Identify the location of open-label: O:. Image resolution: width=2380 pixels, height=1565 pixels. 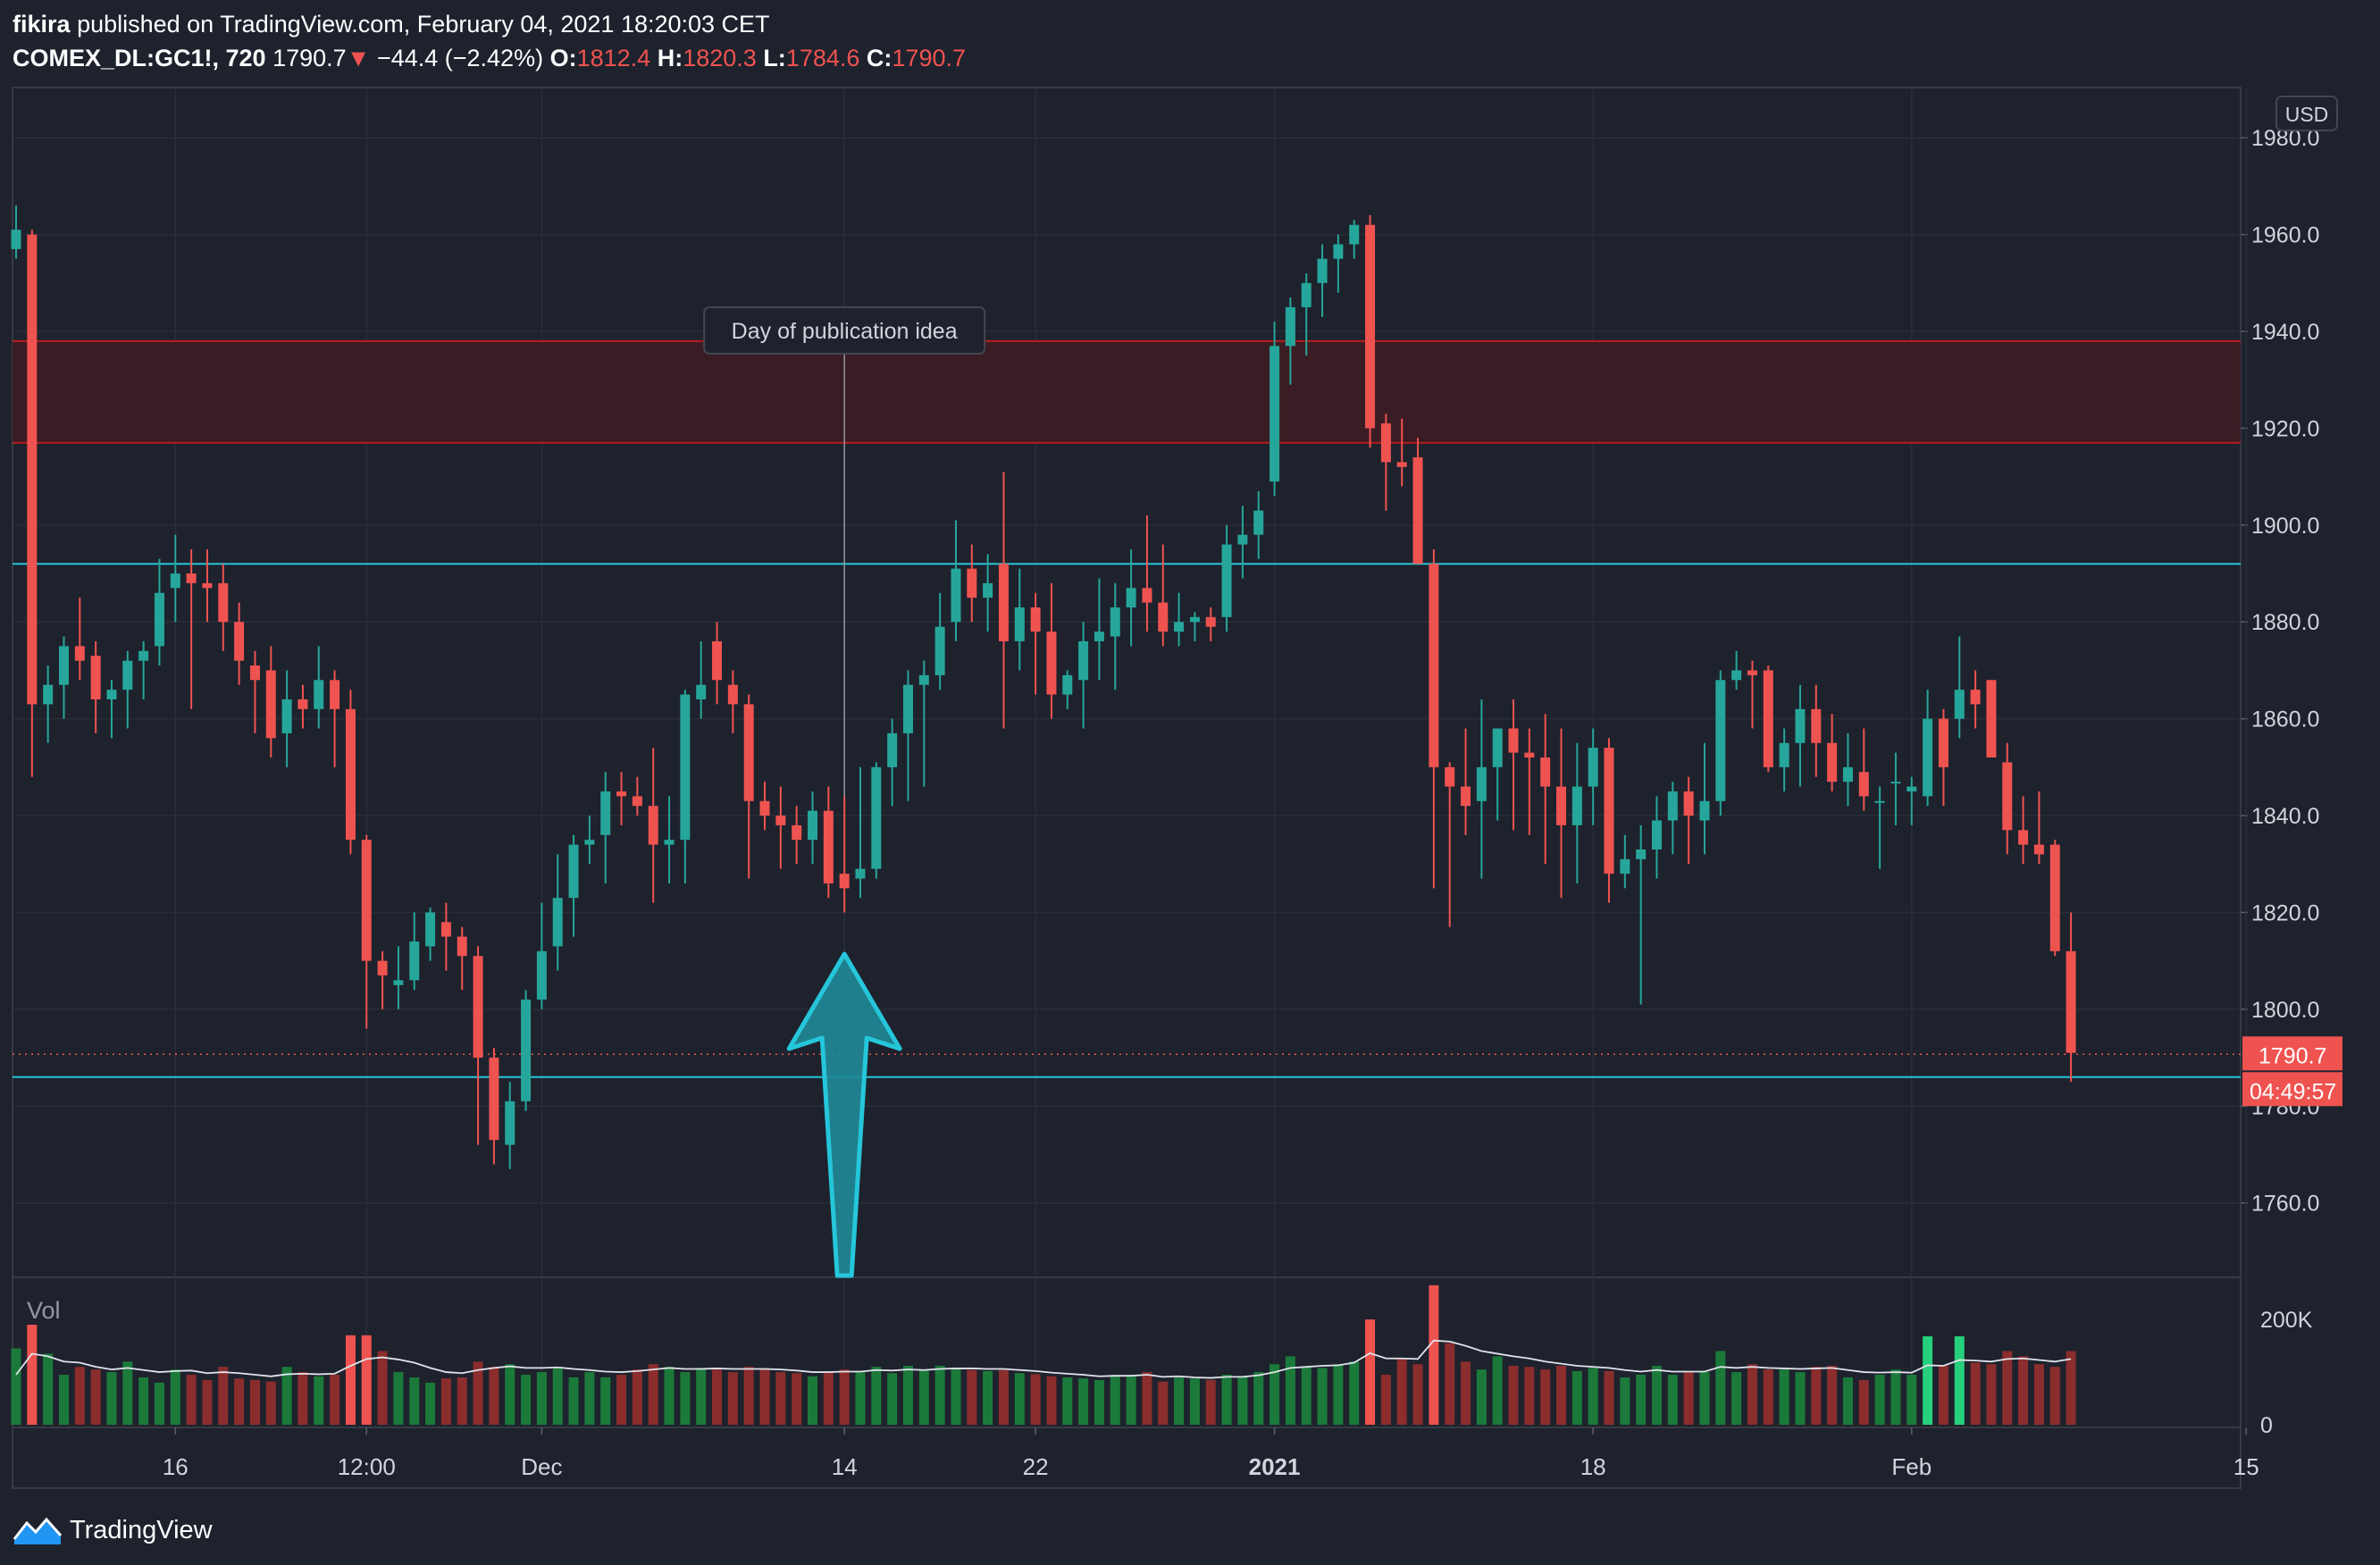
(563, 58).